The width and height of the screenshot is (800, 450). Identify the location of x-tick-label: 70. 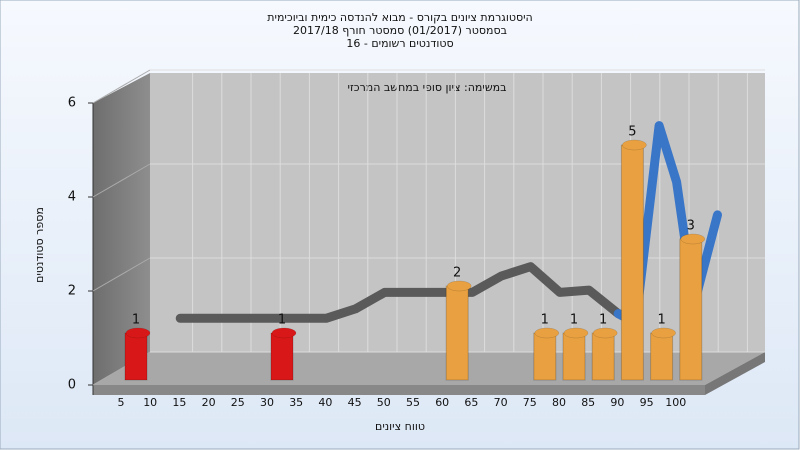
(501, 402).